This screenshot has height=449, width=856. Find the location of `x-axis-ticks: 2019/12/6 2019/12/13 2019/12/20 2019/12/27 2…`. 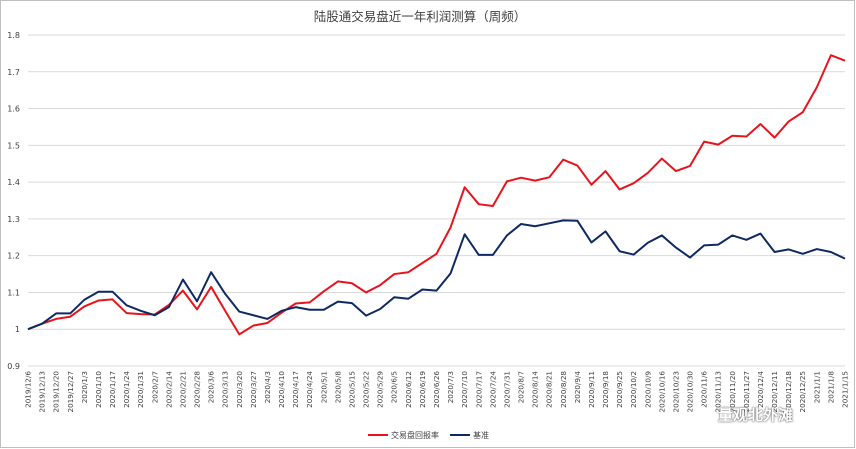

x-axis-ticks: 2019/12/6 2019/12/13 2019/12/20 2019/12/27 2… is located at coordinates (437, 392).